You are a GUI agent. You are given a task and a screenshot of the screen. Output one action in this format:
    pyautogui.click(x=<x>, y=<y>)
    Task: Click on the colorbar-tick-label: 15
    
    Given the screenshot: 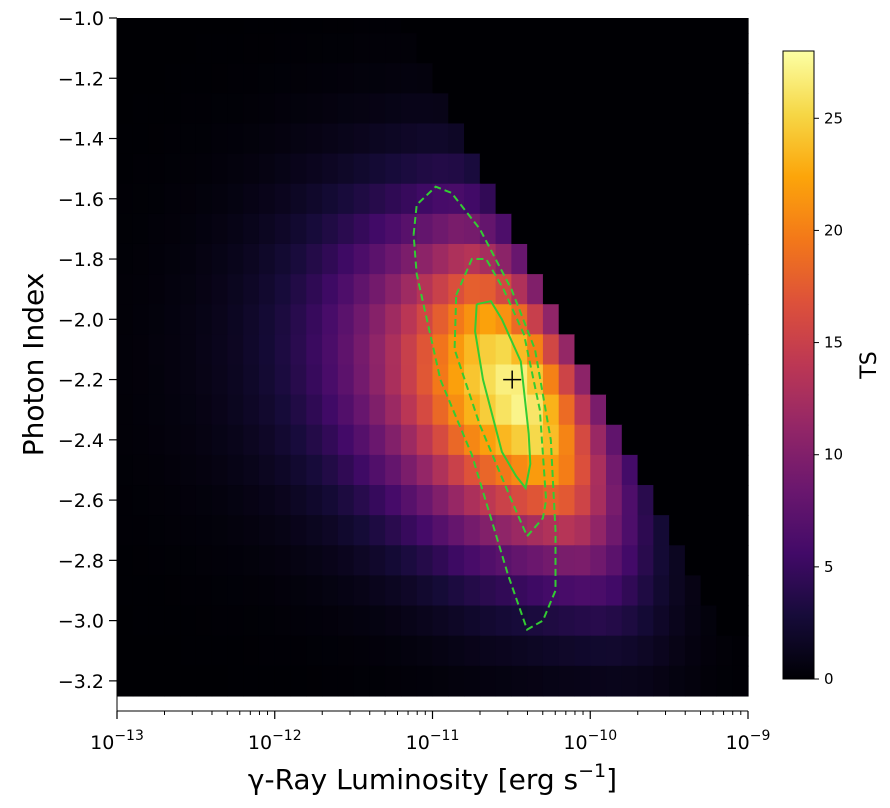 What is the action you would take?
    pyautogui.click(x=833, y=343)
    